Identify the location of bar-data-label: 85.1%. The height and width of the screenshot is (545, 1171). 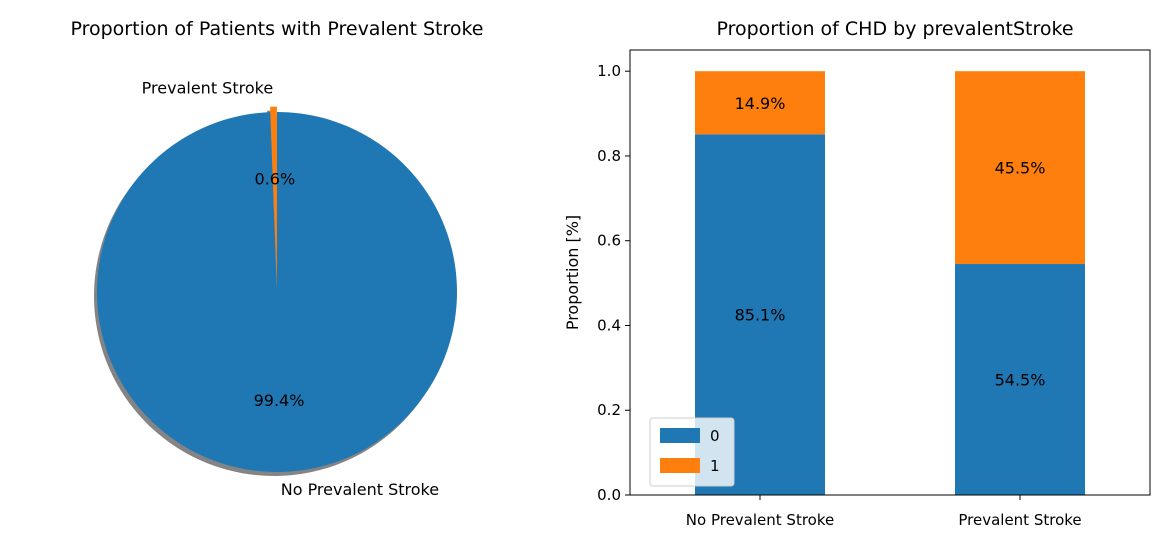
(760, 315).